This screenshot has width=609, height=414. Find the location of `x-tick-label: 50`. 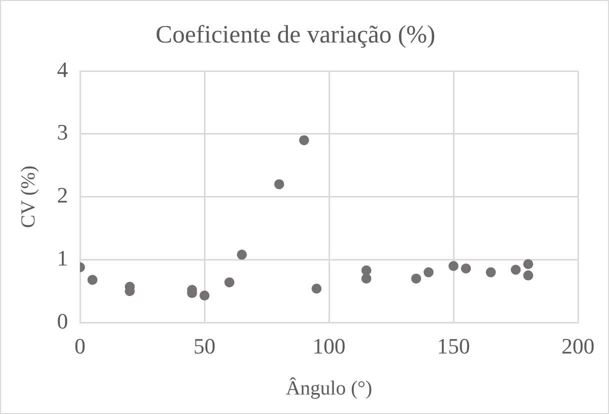

x-tick-label: 50 is located at coordinates (205, 346).